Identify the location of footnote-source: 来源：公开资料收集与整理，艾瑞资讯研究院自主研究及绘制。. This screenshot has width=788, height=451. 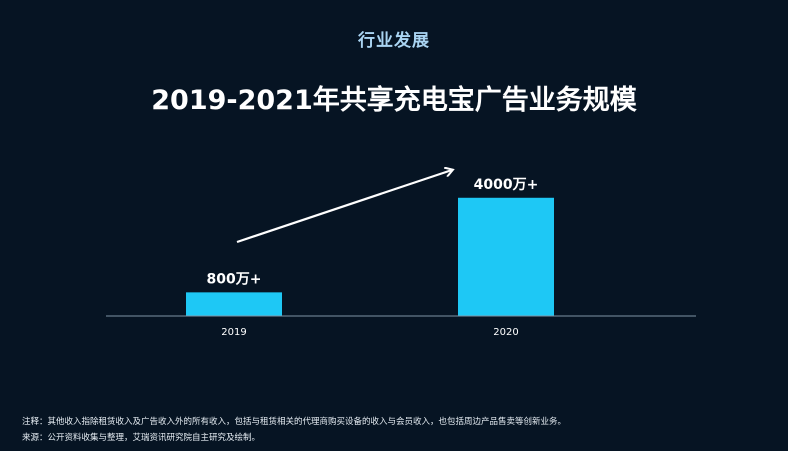
(141, 438).